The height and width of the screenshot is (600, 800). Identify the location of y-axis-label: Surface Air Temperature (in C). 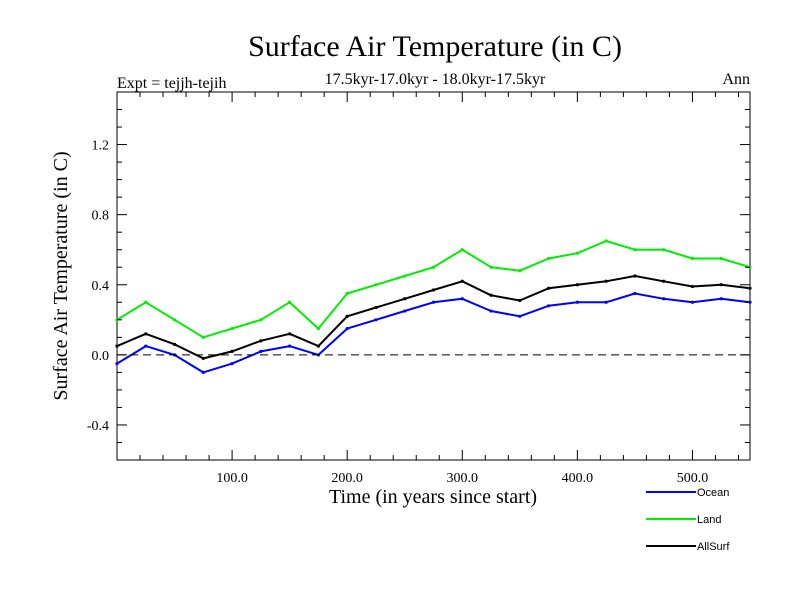
(61, 275).